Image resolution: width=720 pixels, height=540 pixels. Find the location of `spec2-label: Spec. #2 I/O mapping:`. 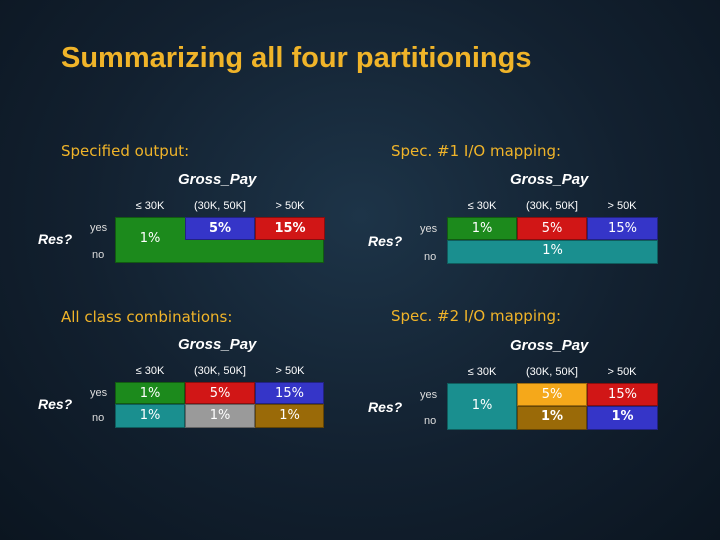

spec2-label: Spec. #2 I/O mapping: is located at coordinates (476, 316).